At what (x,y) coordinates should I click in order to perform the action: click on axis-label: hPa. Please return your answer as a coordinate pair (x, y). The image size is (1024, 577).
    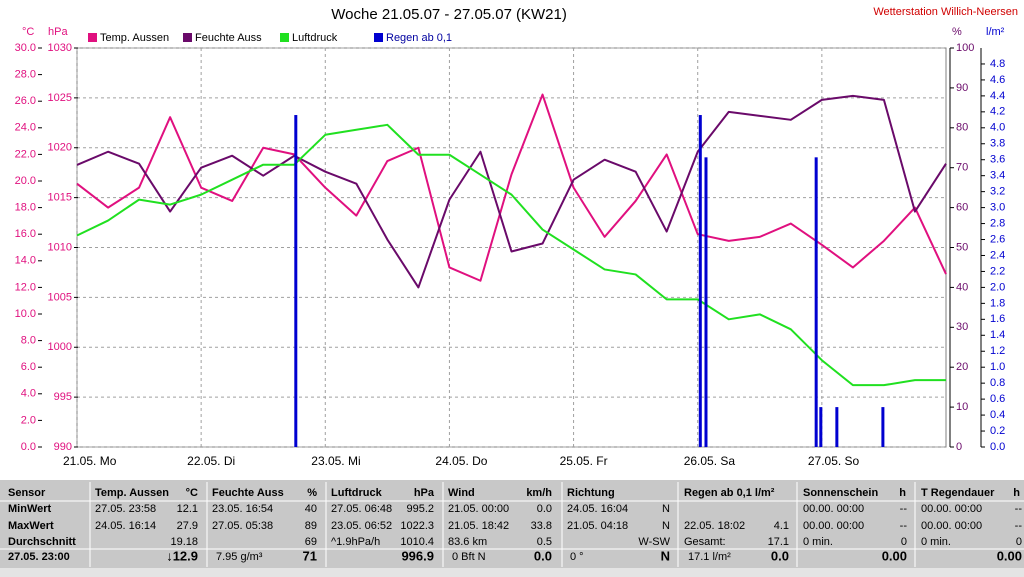
    Looking at the image, I should click on (58, 32).